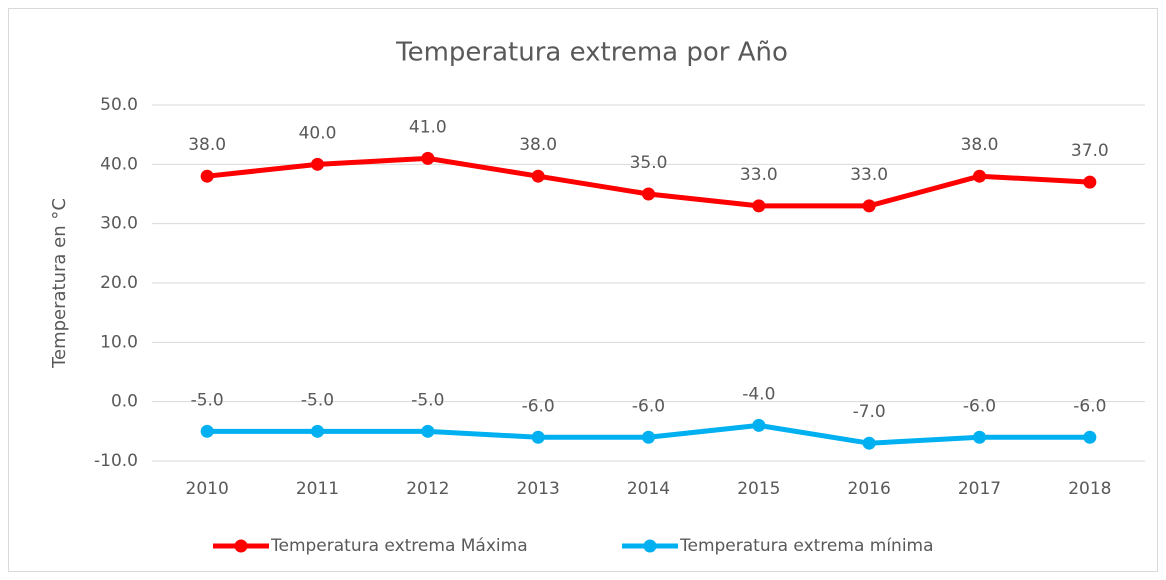 This screenshot has height=580, width=1166. I want to click on legend-label: Temperatura extrema mínima, so click(806, 546).